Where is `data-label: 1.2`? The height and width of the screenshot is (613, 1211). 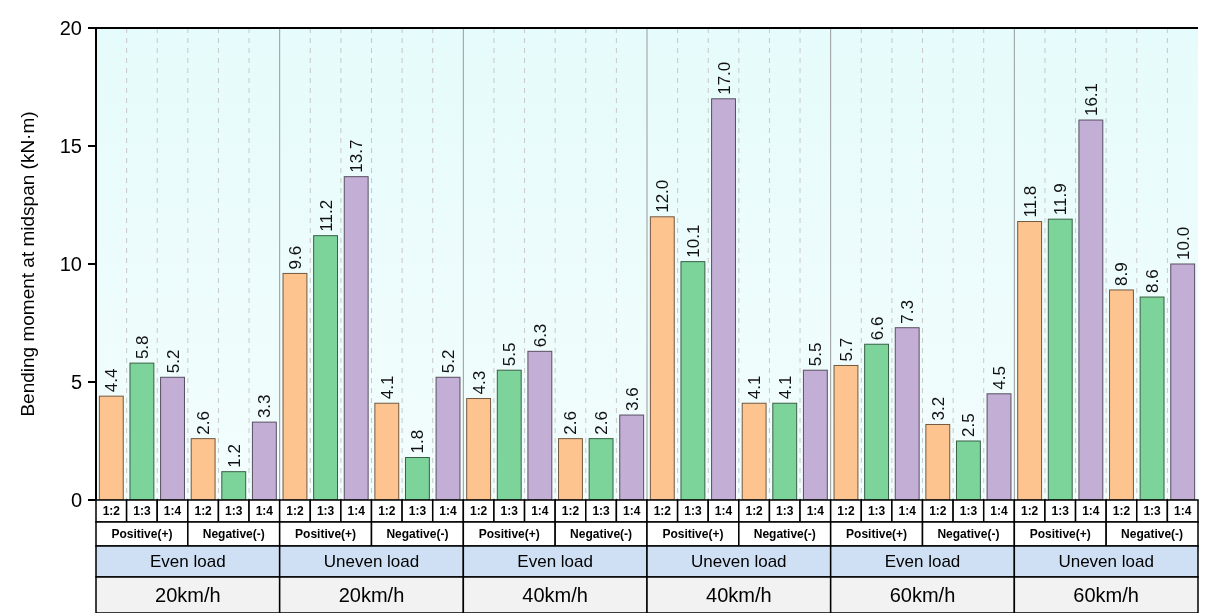
data-label: 1.2 is located at coordinates (234, 456).